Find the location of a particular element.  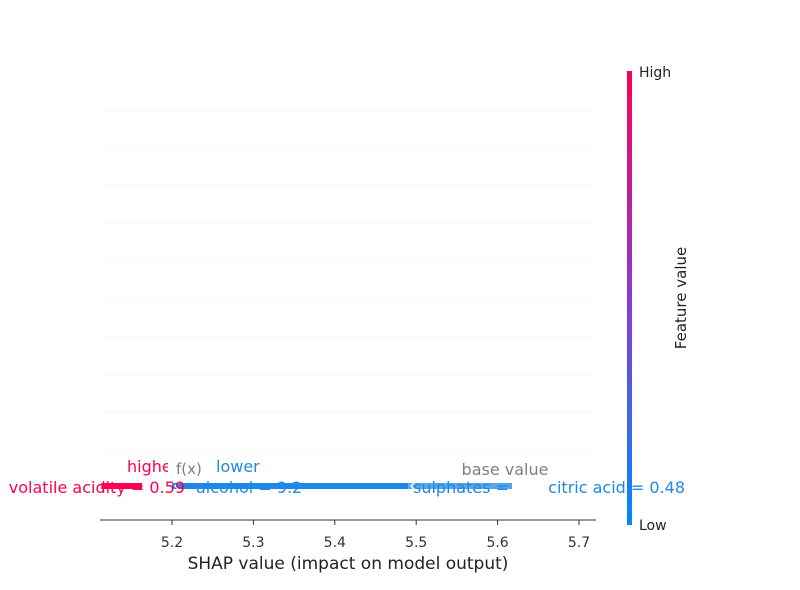

lower-label: lower is located at coordinates (238, 466).